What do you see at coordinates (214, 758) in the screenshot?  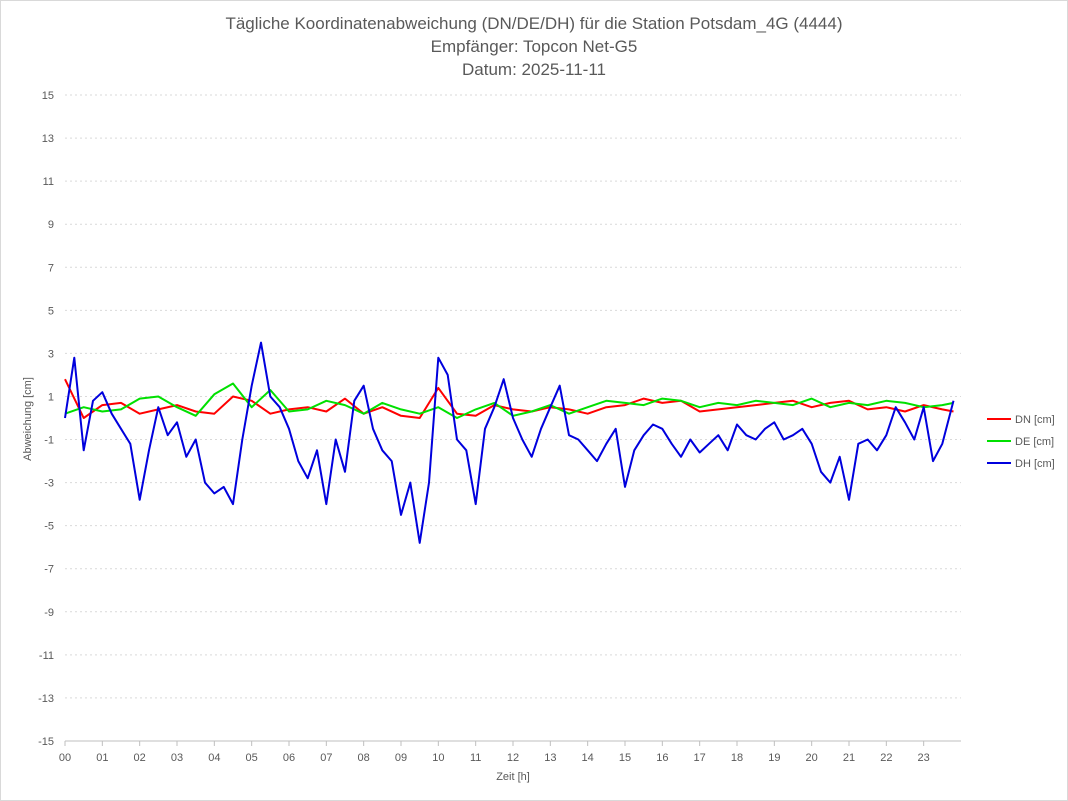 I see `x-tick-label: 04` at bounding box center [214, 758].